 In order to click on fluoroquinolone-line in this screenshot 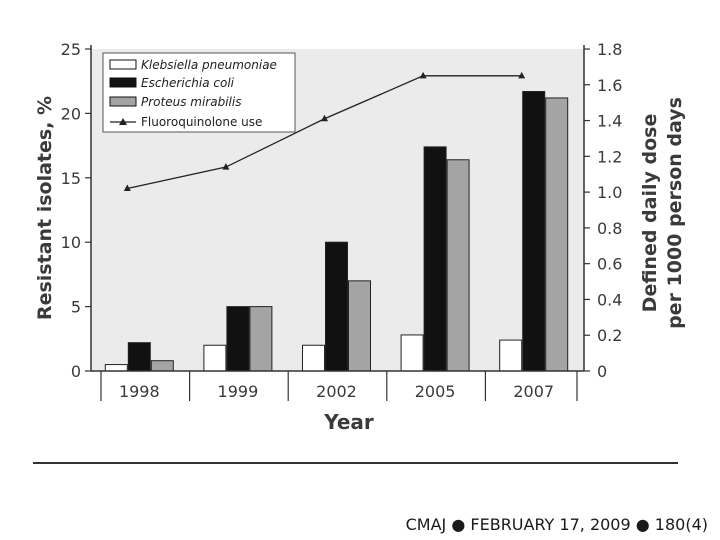, I will do `click(324, 131)`.